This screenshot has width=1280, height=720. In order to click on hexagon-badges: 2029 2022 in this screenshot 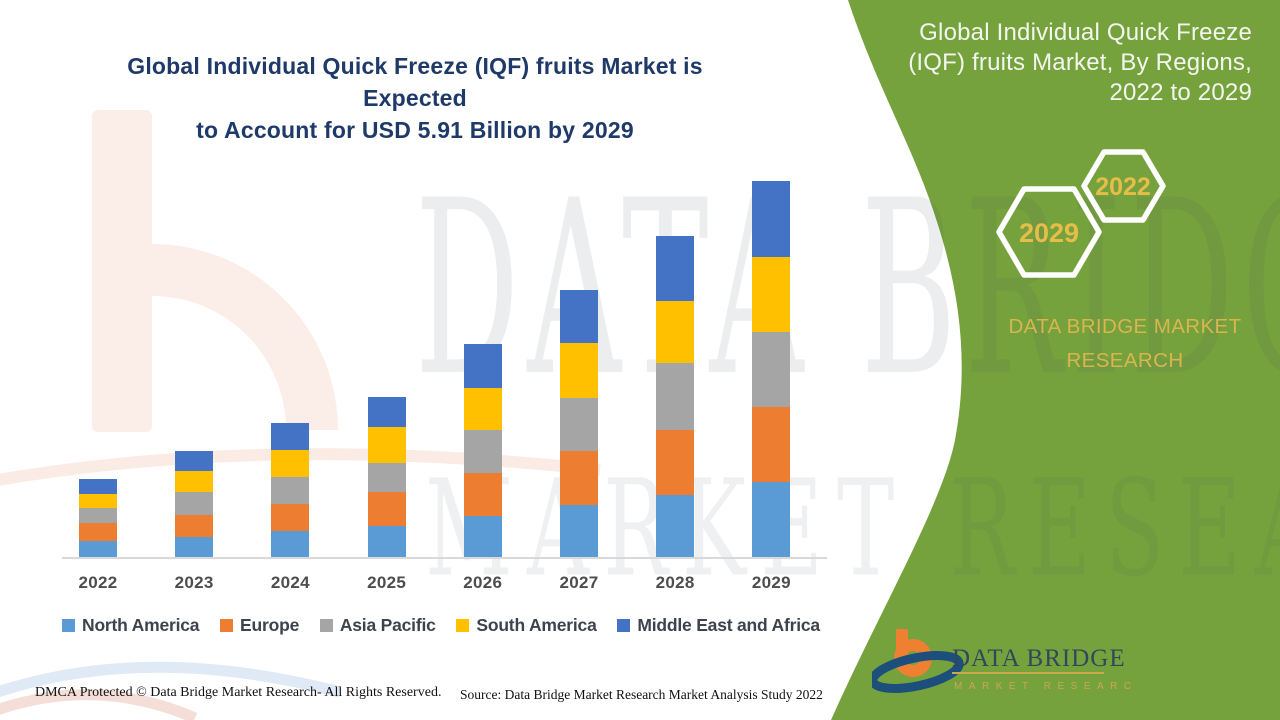, I will do `click(1081, 213)`.